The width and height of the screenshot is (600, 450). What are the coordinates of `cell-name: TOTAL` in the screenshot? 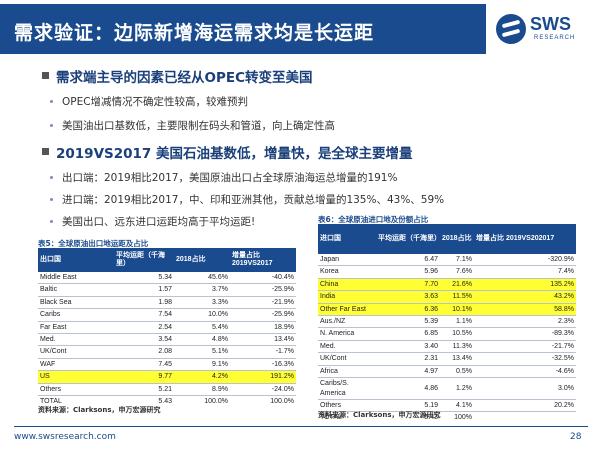 It's located at (331, 418).